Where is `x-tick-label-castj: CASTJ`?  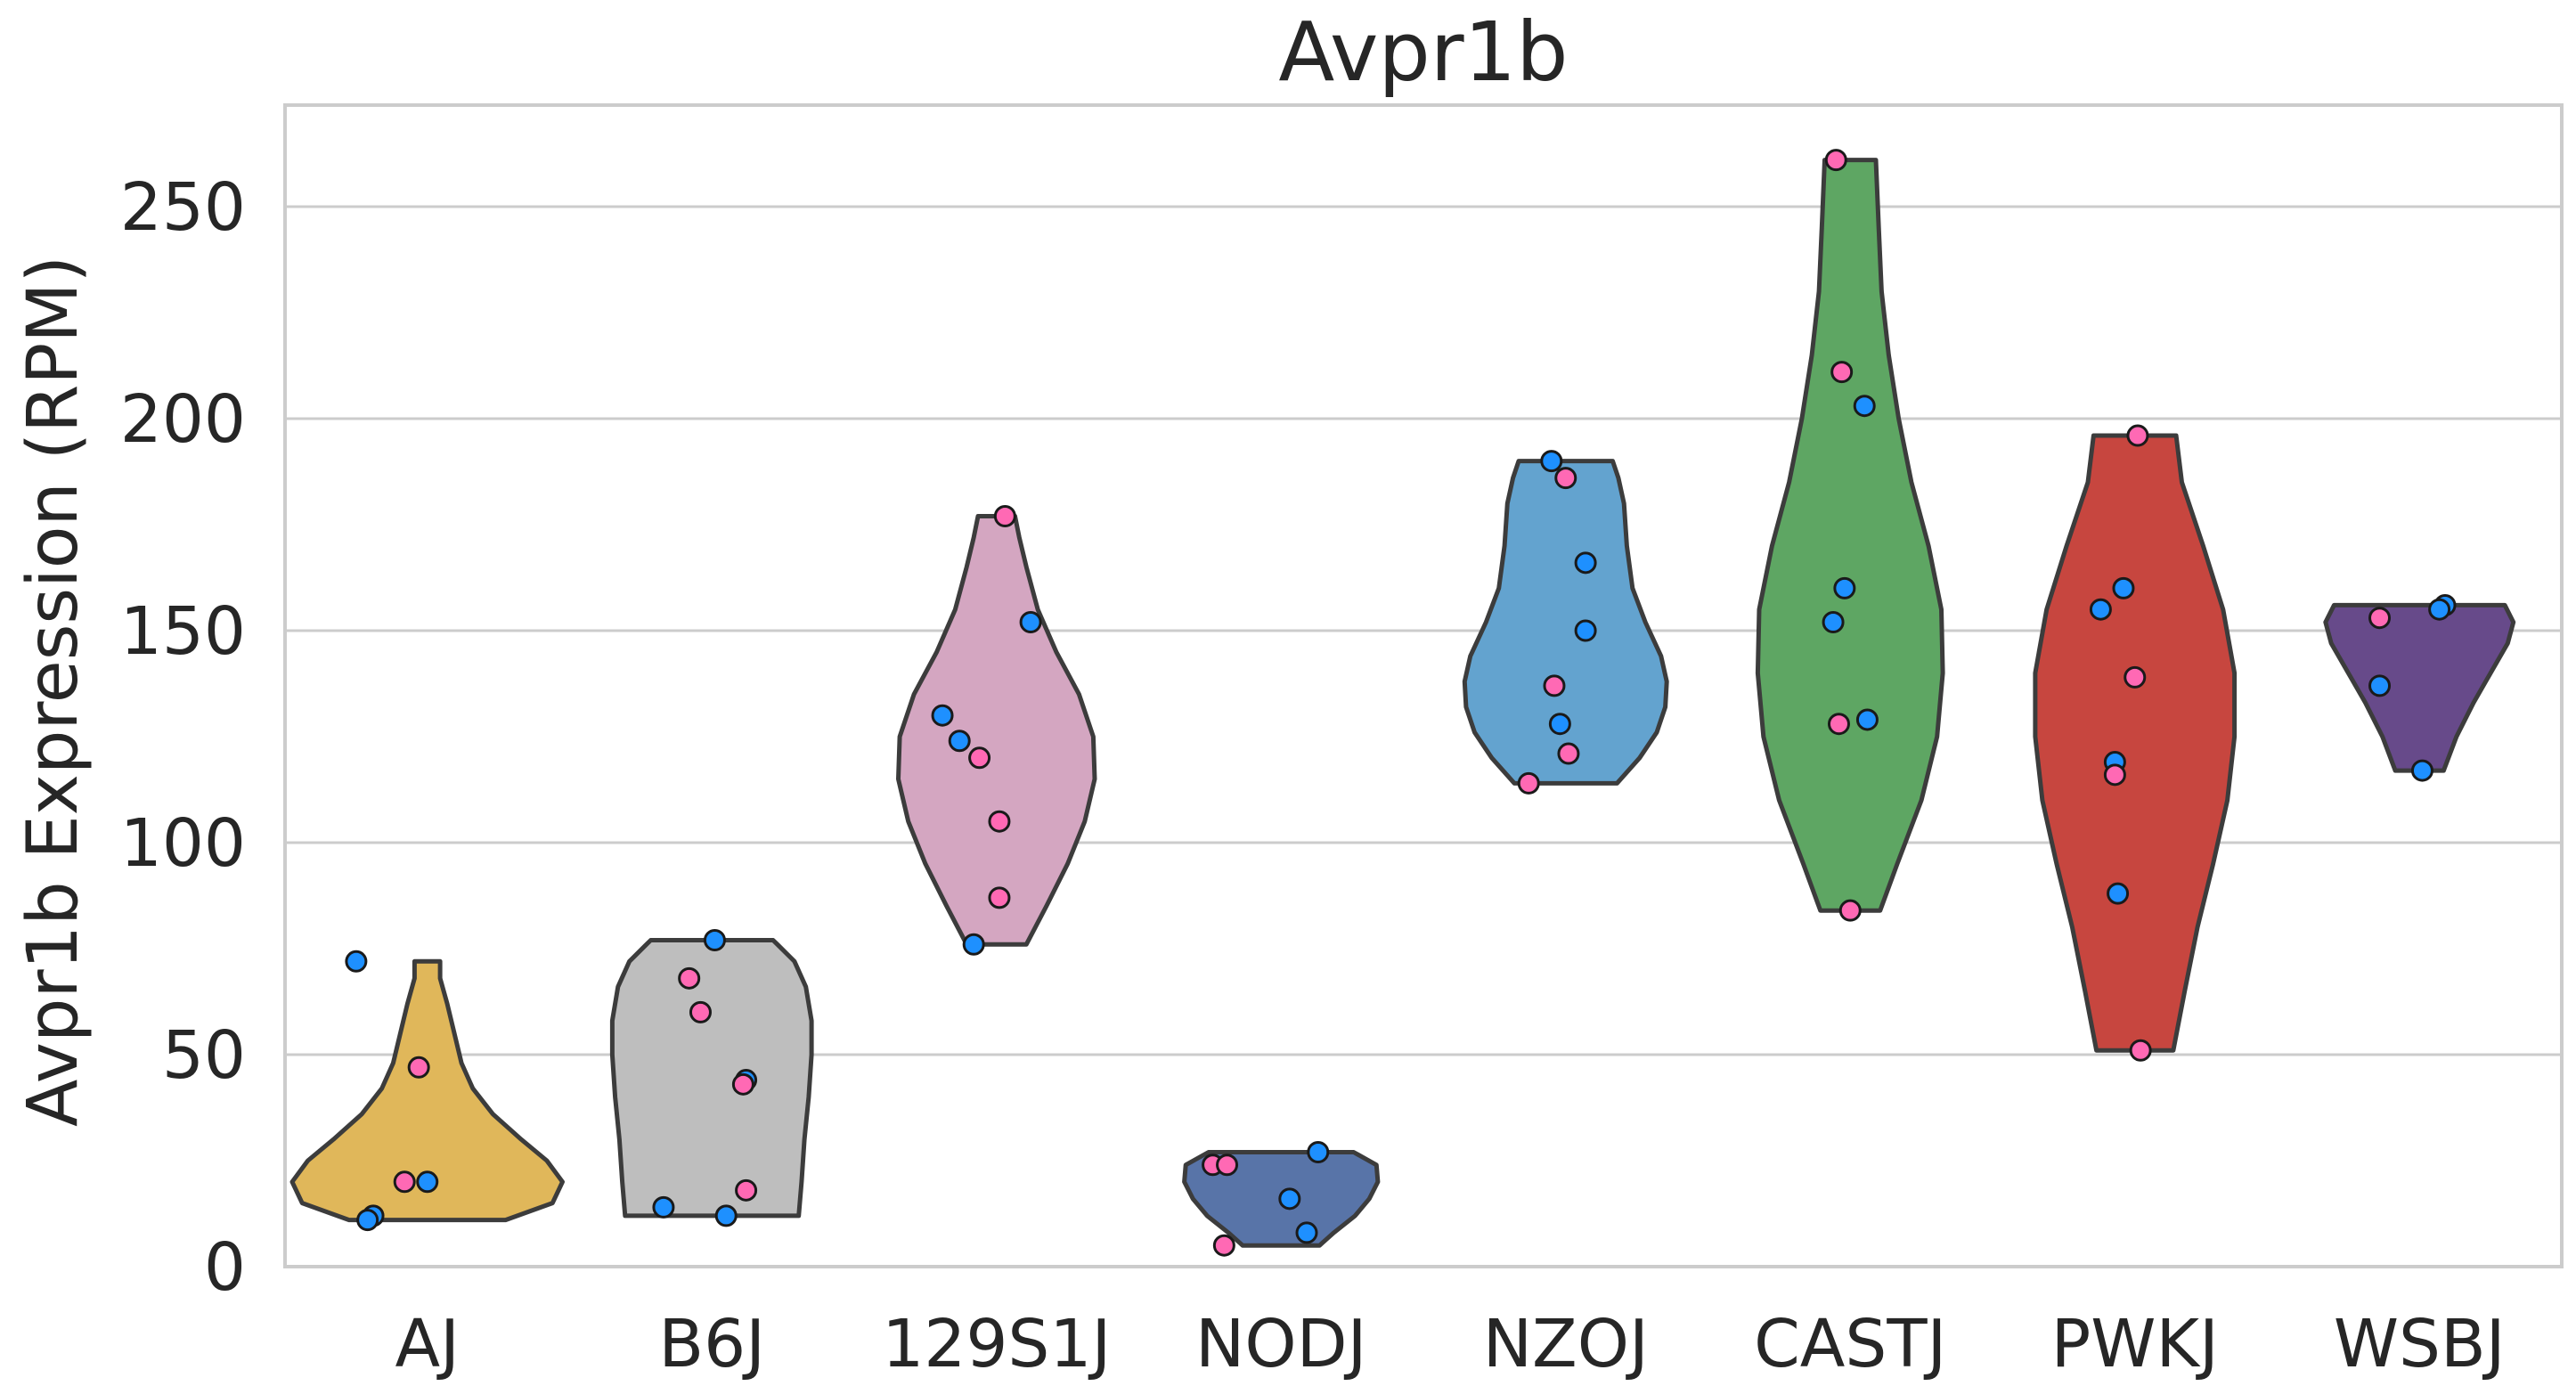 x-tick-label-castj: CASTJ is located at coordinates (1850, 1344).